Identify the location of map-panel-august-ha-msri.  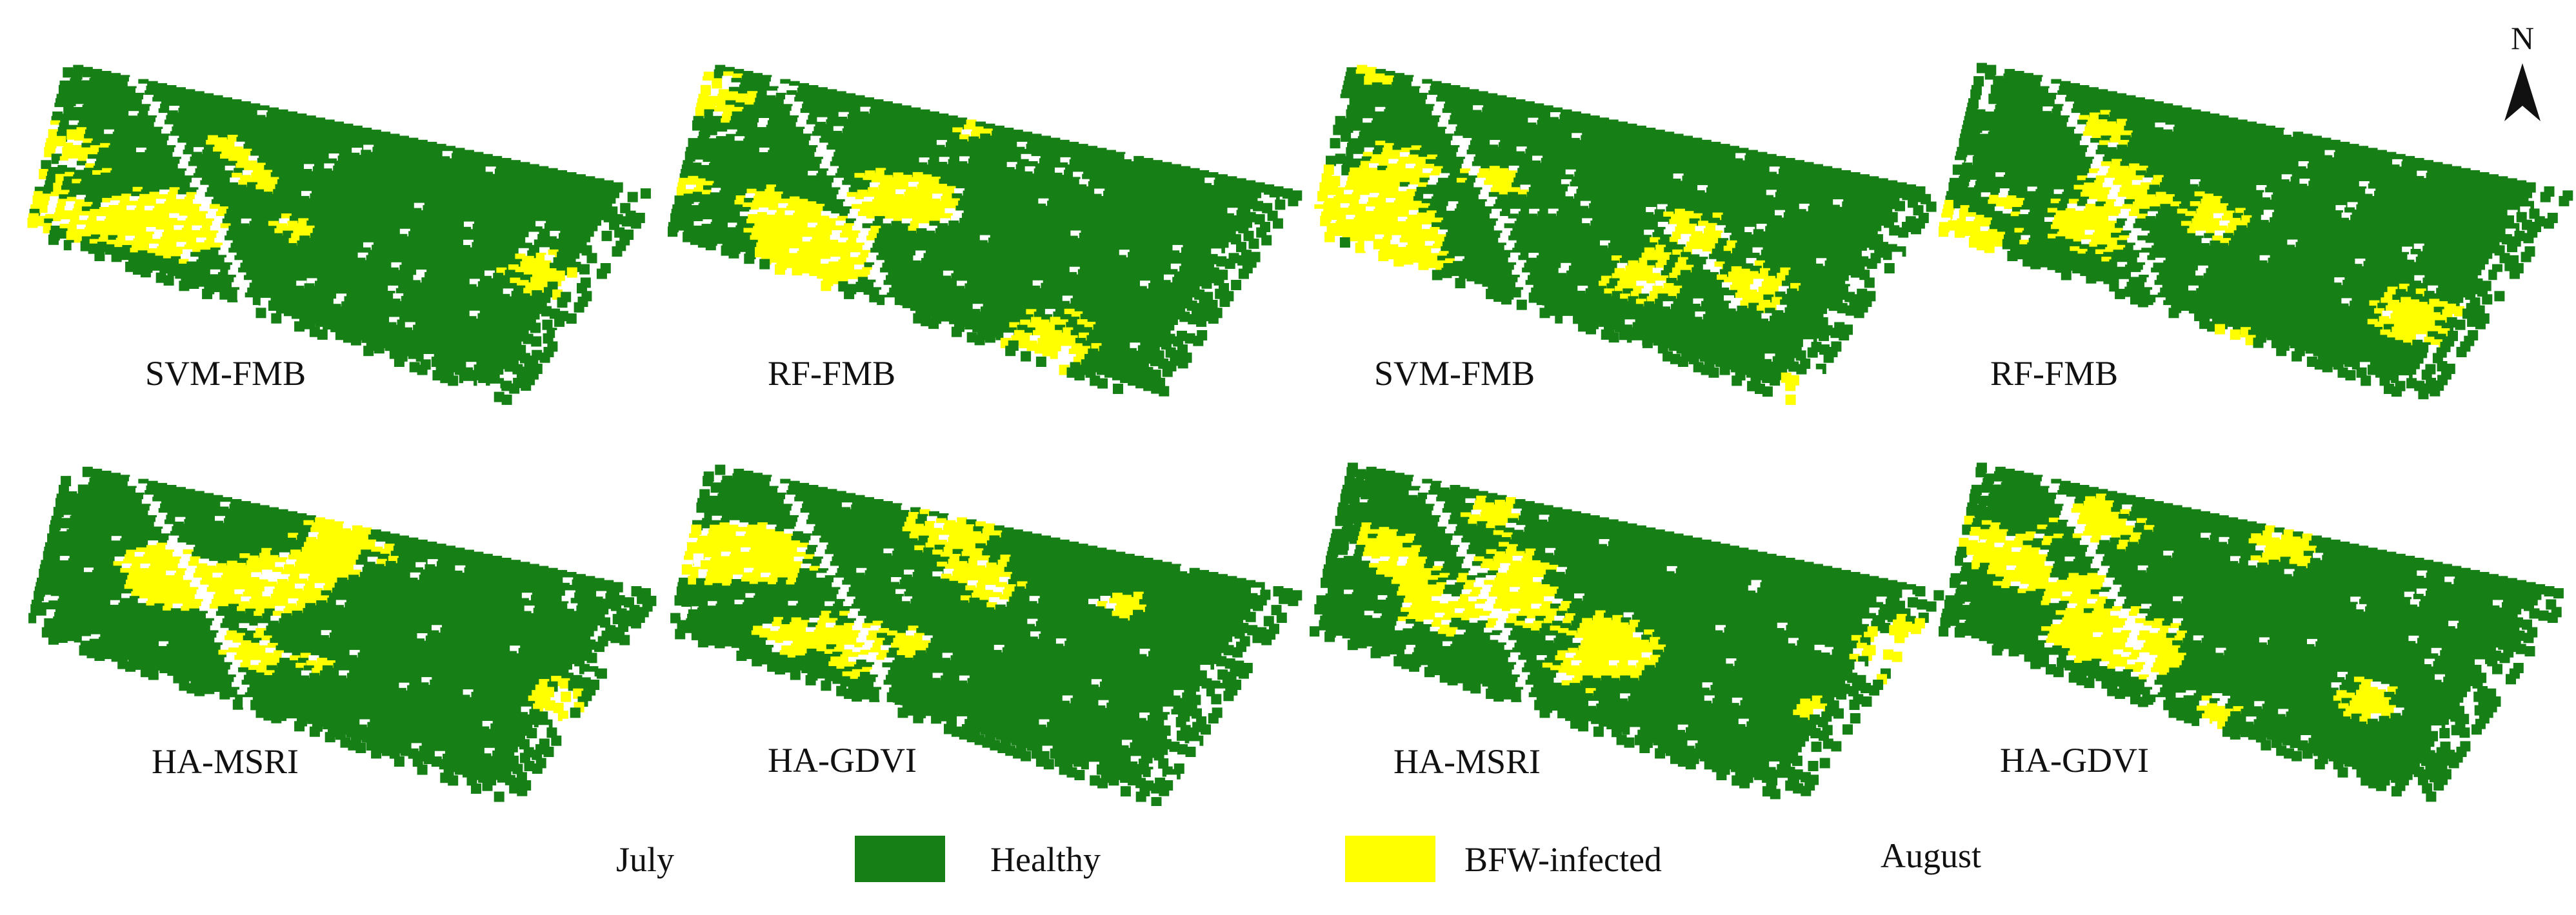
(1629, 612).